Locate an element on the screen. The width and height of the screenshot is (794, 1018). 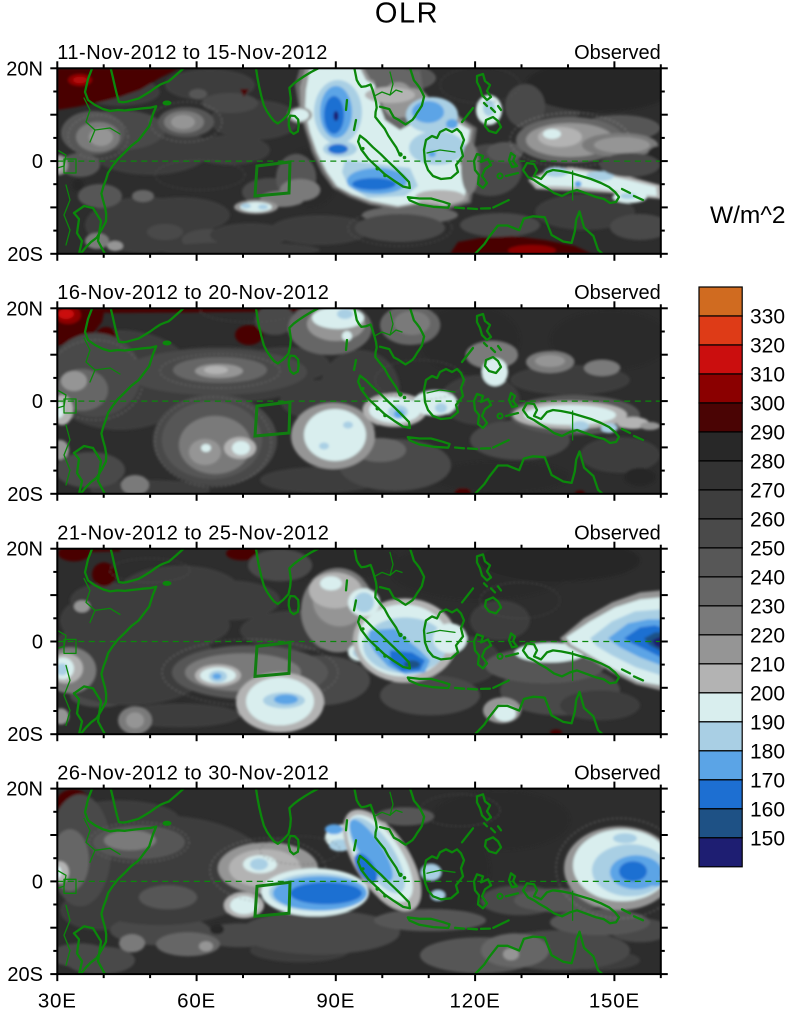
svg-text: 270 is located at coordinates (767, 490).